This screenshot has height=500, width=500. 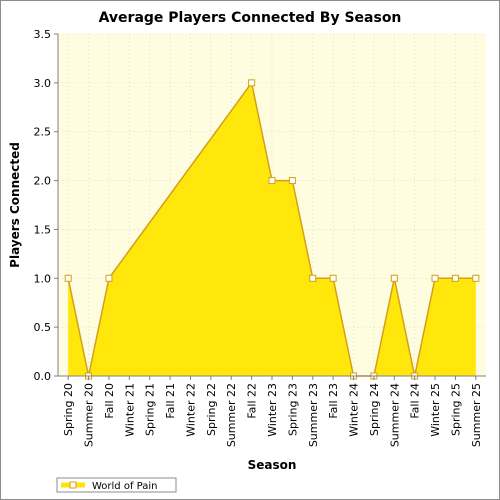 What do you see at coordinates (73, 485) in the screenshot?
I see `legend-marker` at bounding box center [73, 485].